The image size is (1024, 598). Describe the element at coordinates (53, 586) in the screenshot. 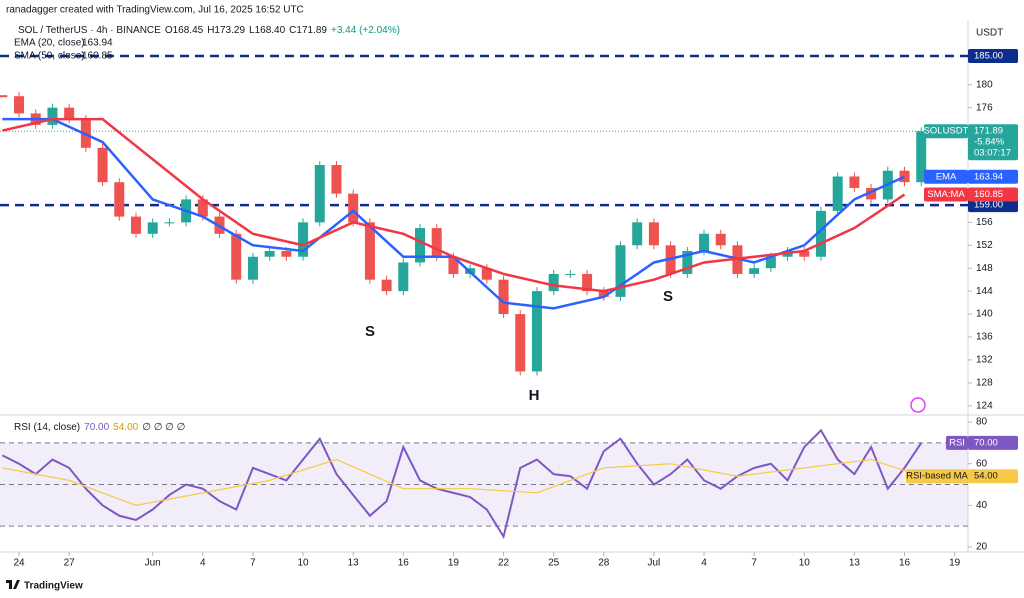

I see `logo: TradingView` at that location.